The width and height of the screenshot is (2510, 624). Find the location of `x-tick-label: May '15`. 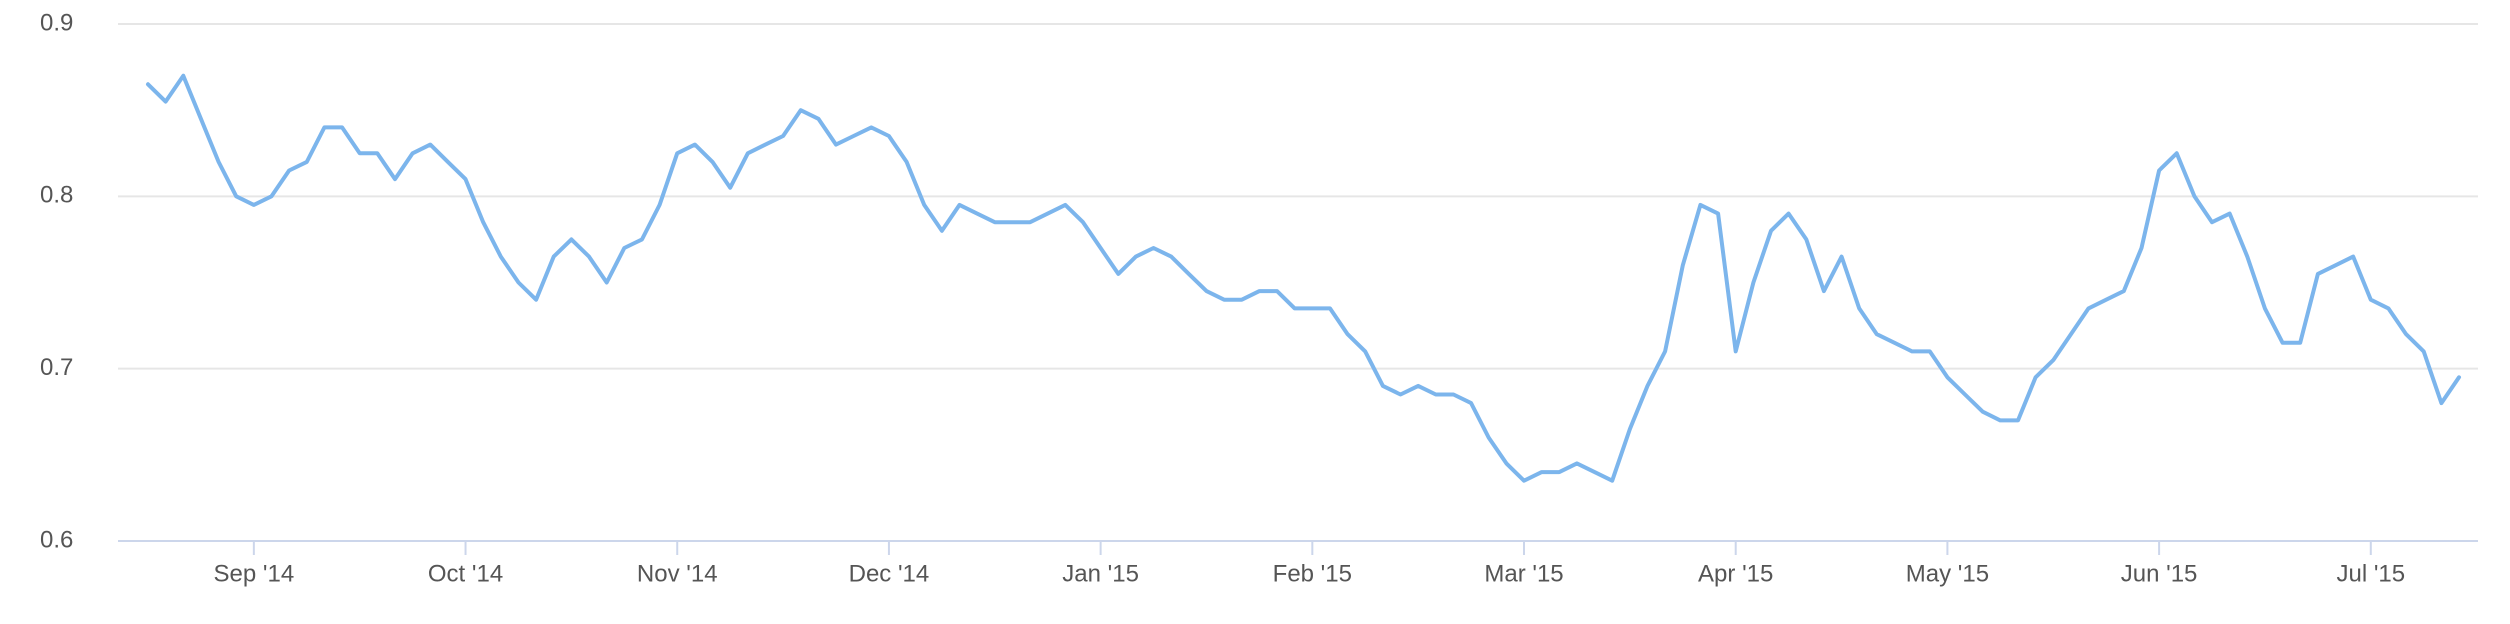

x-tick-label: May '15 is located at coordinates (1947, 573).